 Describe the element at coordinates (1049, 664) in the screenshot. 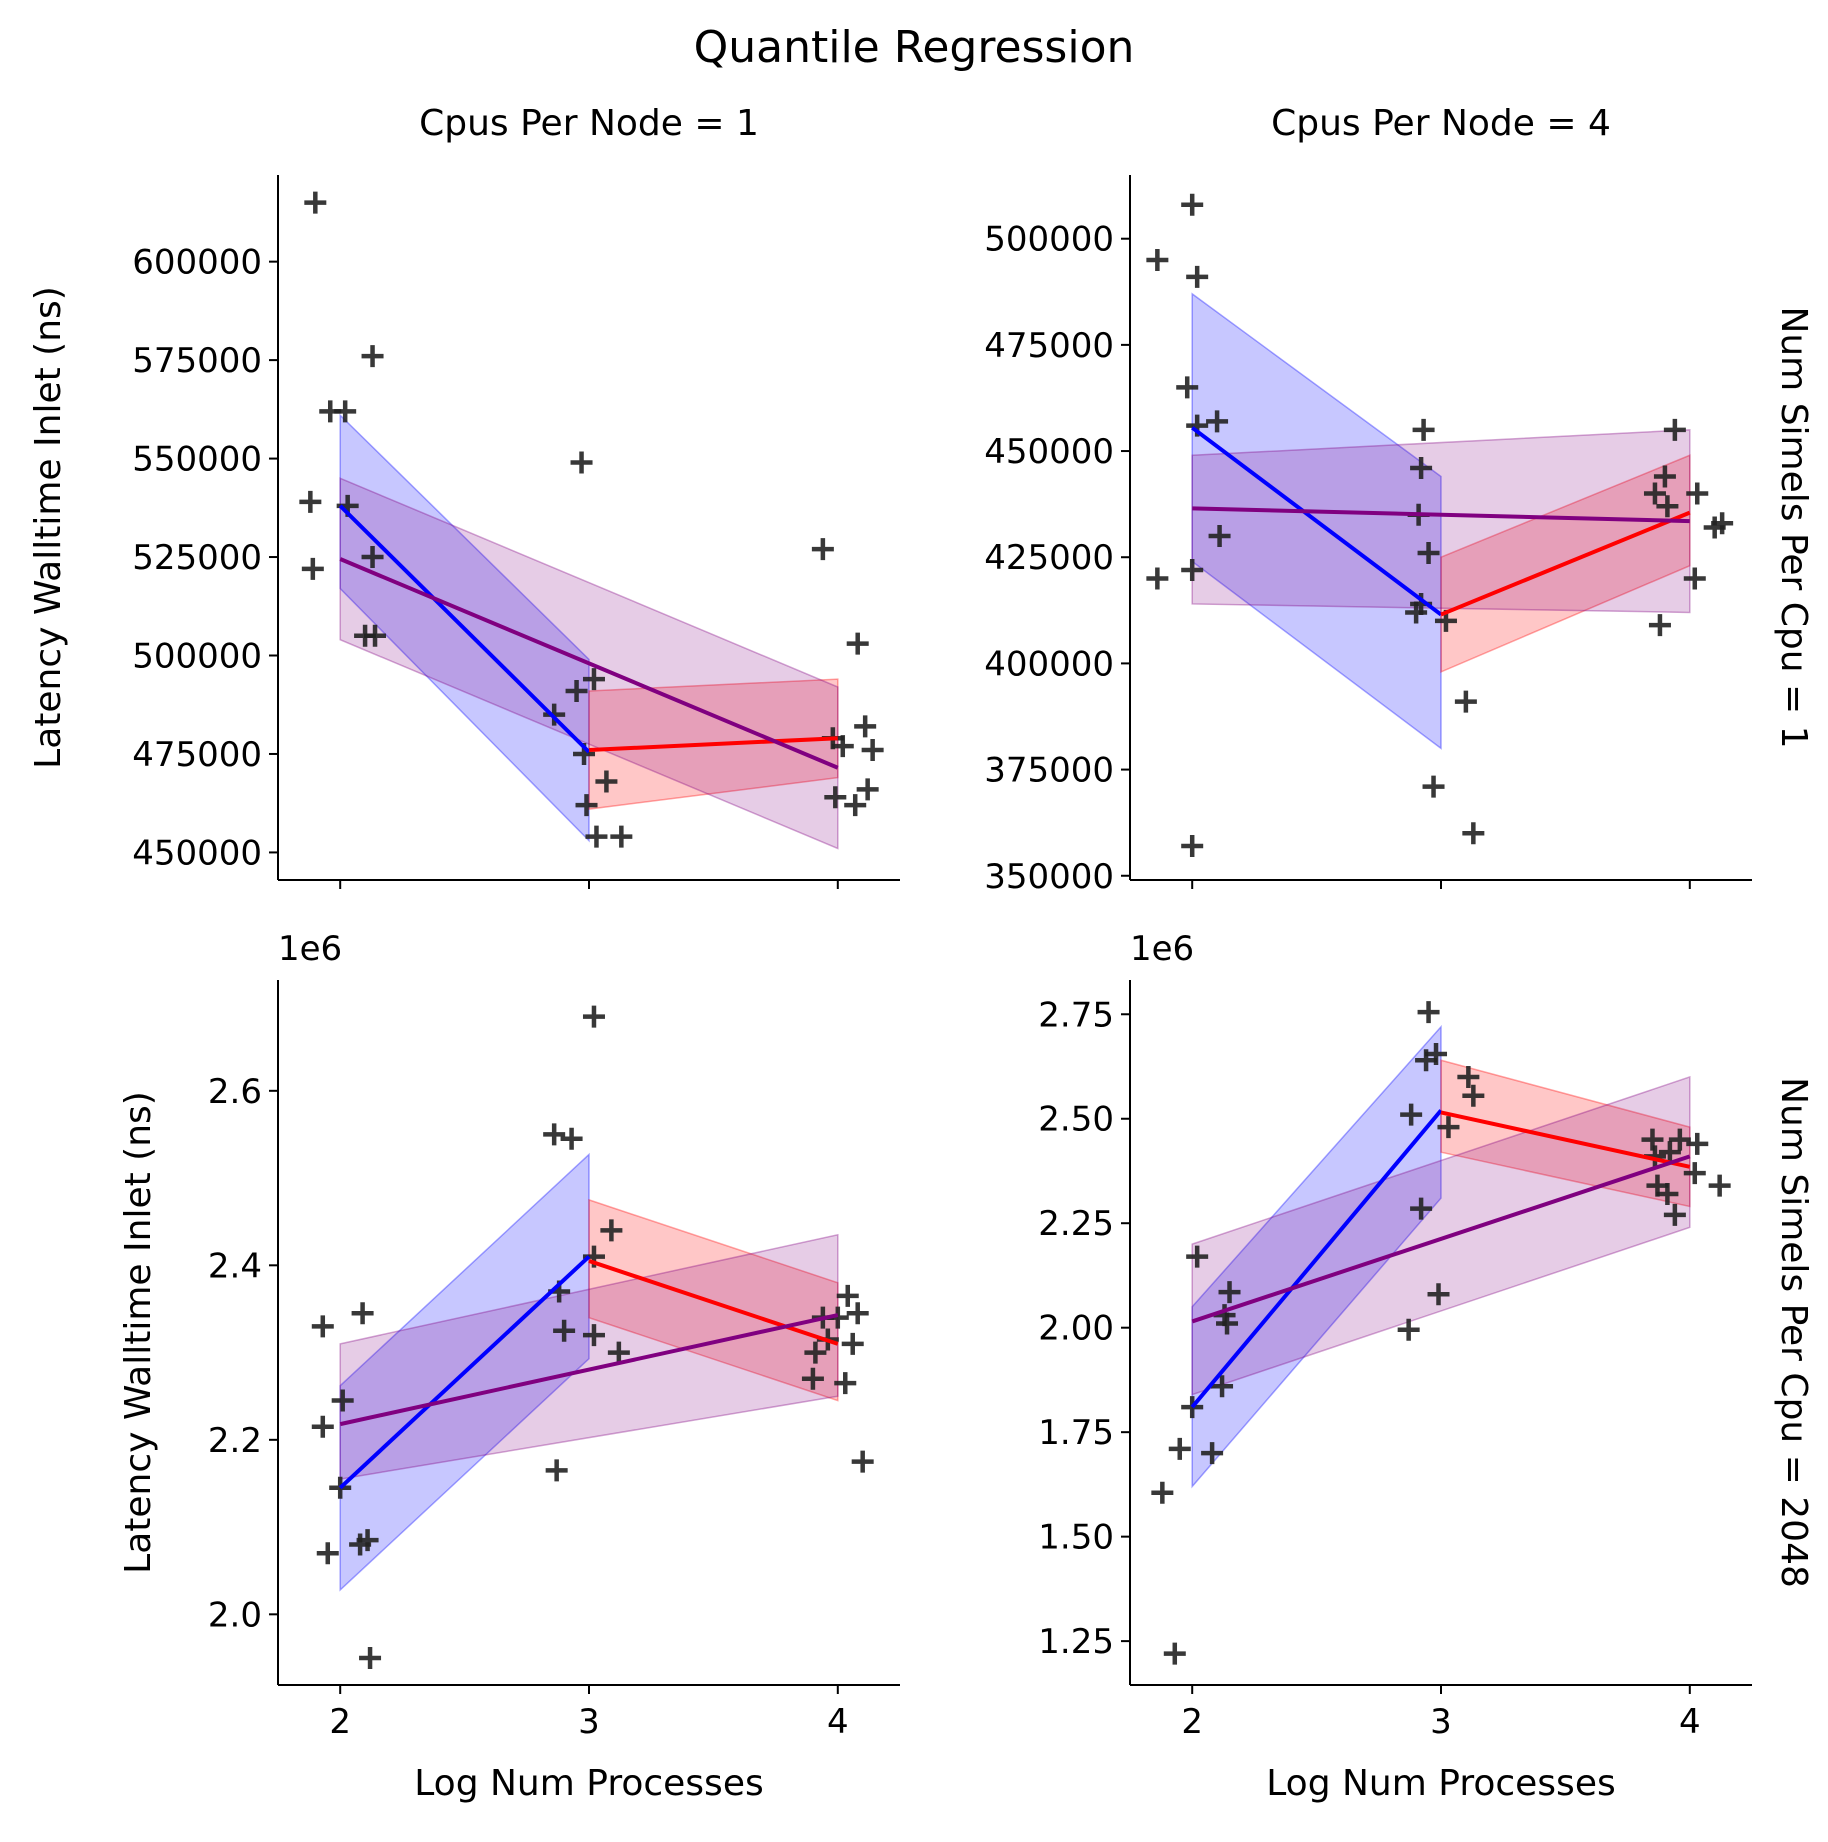

I see `y-tick-label: 400000` at that location.